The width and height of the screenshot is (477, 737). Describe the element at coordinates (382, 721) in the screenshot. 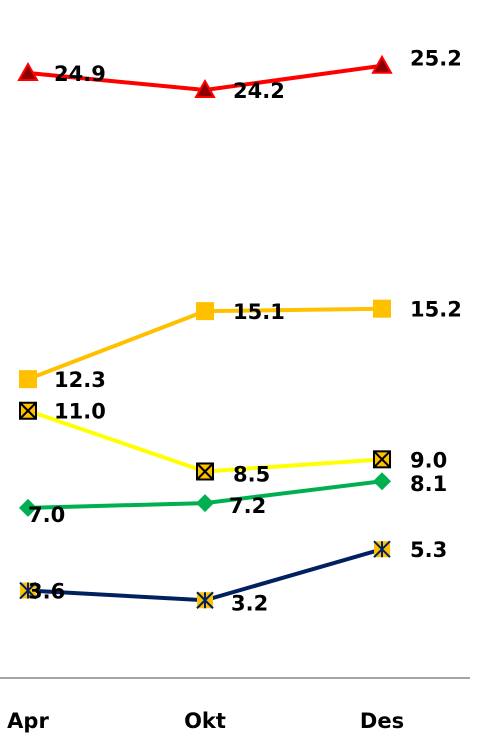

I see `x-tick-label: Des` at that location.